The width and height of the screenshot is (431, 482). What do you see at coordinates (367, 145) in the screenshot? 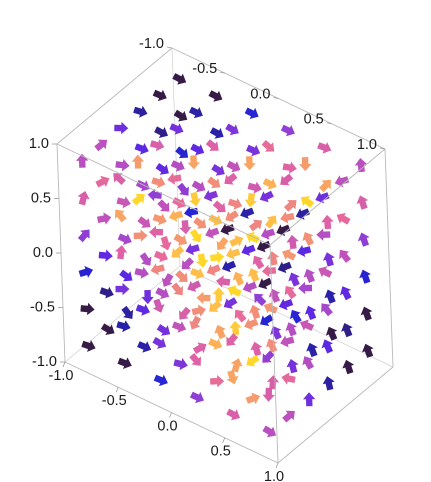
I see `top-tick-label: 1.0` at bounding box center [367, 145].